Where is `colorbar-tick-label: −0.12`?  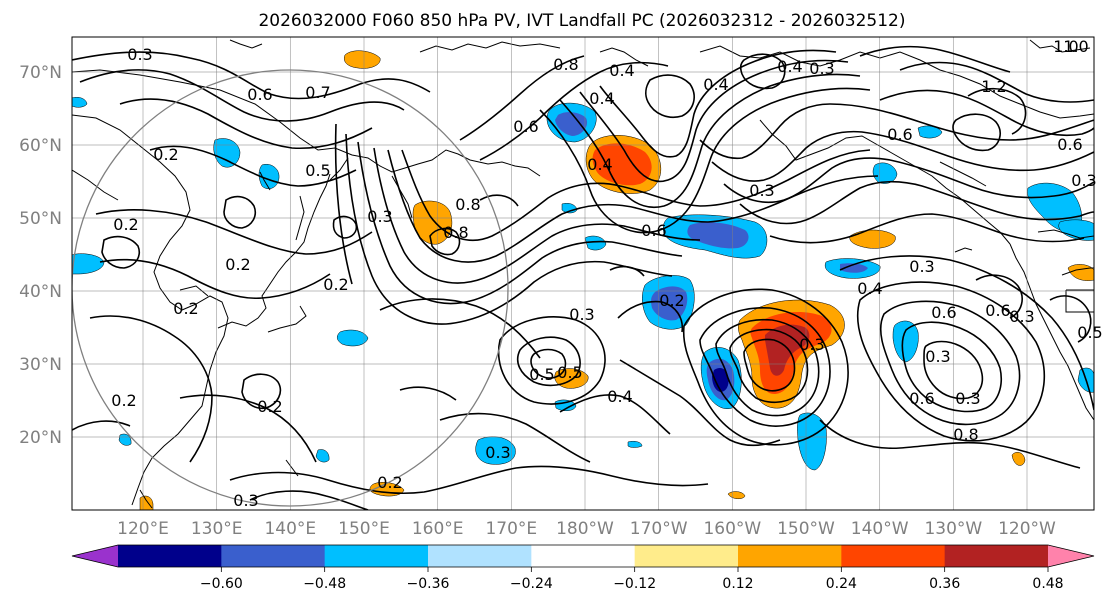
colorbar-tick-label: −0.12 is located at coordinates (634, 584).